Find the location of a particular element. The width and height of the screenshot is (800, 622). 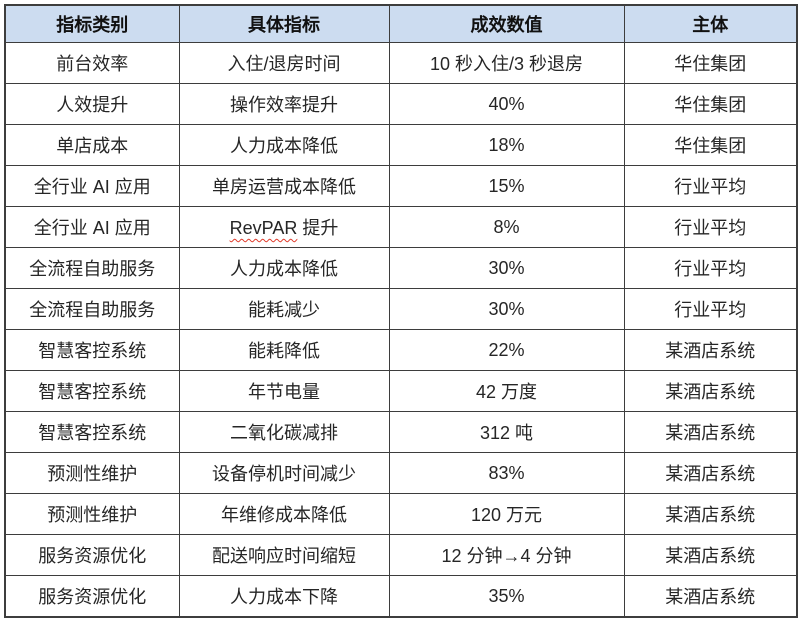

table-row: 全流程自助服务 人力成本降低 30% 行业平均 is located at coordinates (401, 268).